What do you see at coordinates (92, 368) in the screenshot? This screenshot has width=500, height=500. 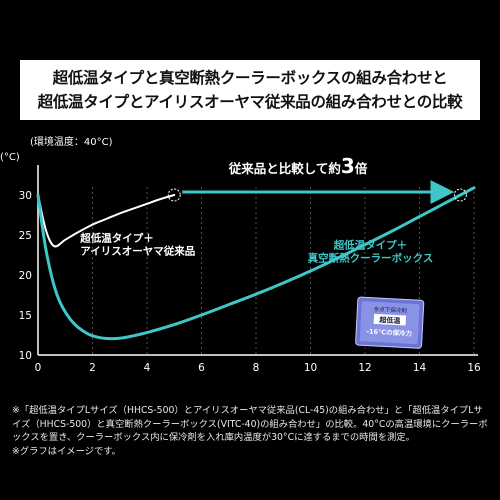 I see `x-tick-label-2: 2` at bounding box center [92, 368].